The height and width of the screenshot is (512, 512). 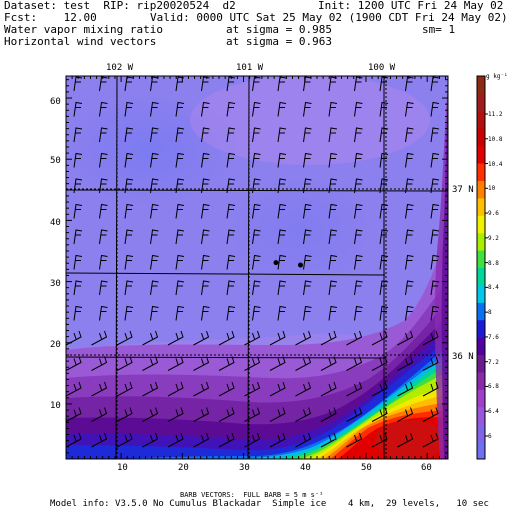 I want to click on colorbar-label: 8.8, so click(x=493, y=263).